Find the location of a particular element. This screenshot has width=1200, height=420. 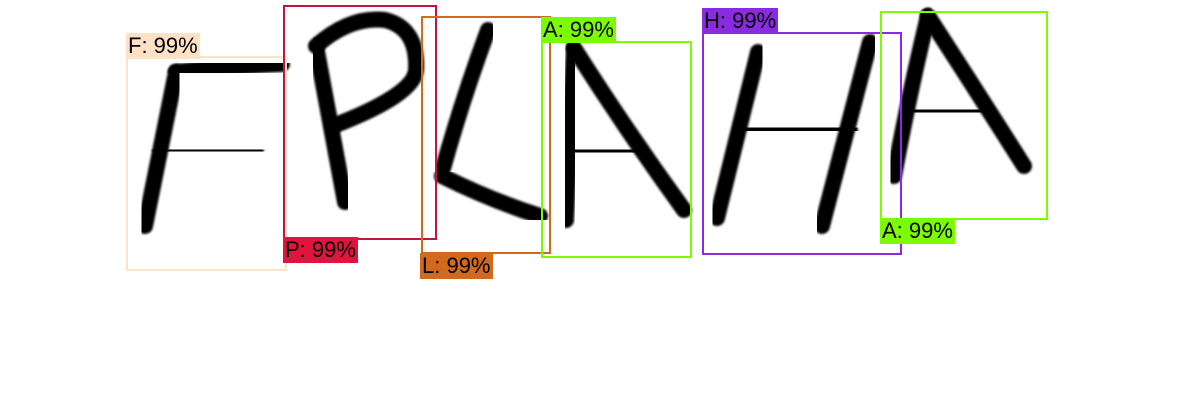

detection-label-l: L: 99% is located at coordinates (456, 266).